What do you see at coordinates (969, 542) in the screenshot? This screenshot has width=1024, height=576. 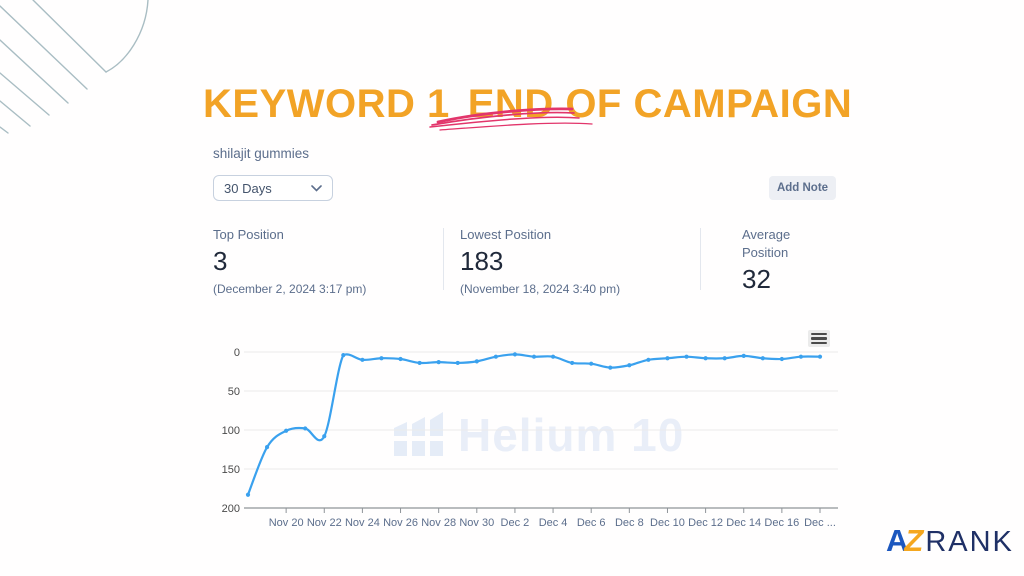 I see `logo-rank-text: RANK` at bounding box center [969, 542].